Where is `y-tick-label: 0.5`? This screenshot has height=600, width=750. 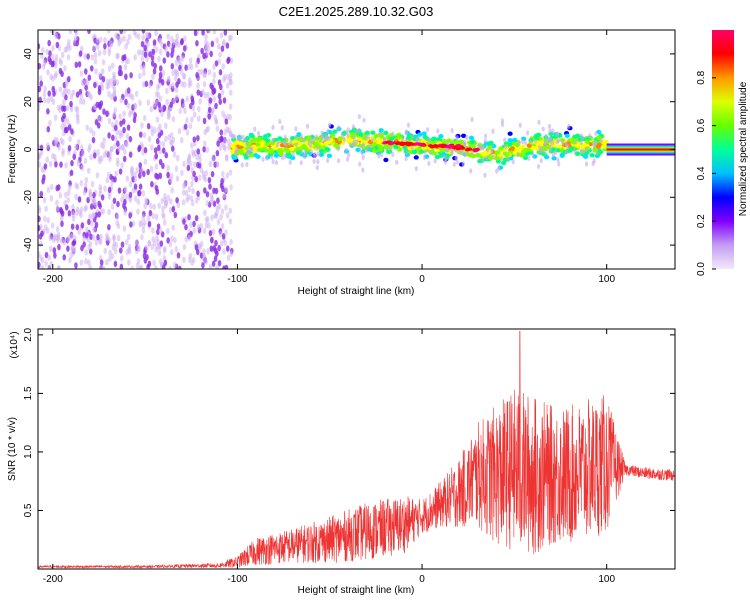 y-tick-label: 0.5 is located at coordinates (28, 510).